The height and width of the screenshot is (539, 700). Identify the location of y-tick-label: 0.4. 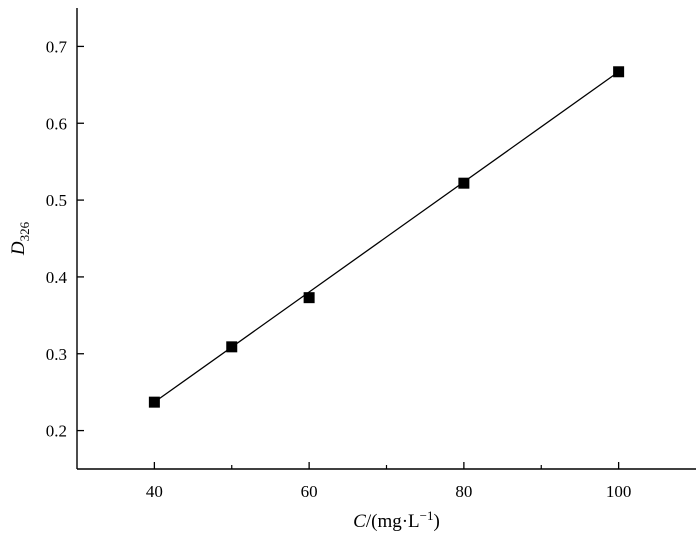
(57, 277).